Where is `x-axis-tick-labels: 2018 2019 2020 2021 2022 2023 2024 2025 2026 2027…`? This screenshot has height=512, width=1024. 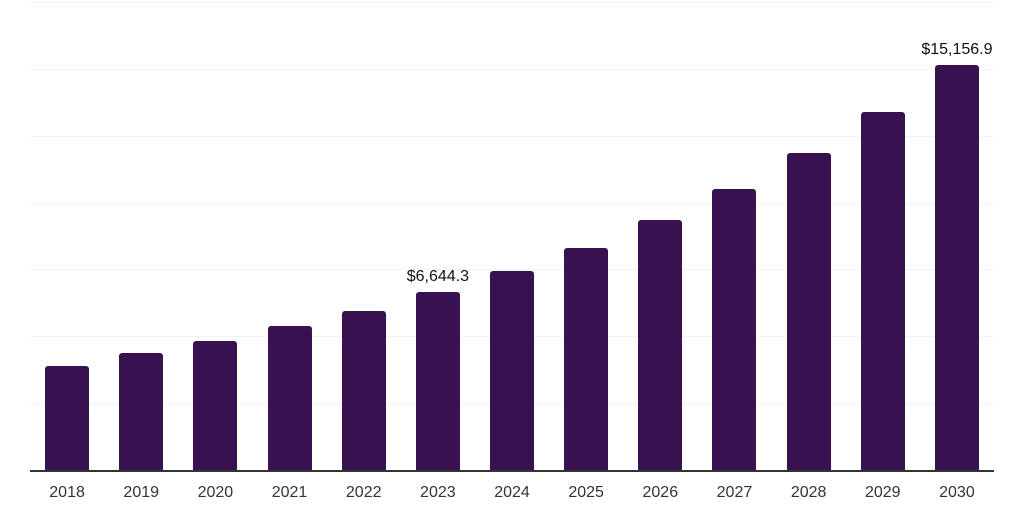
x-axis-tick-labels: 2018 2019 2020 2021 2022 2023 2024 2025 2026 2027… is located at coordinates (512, 492).